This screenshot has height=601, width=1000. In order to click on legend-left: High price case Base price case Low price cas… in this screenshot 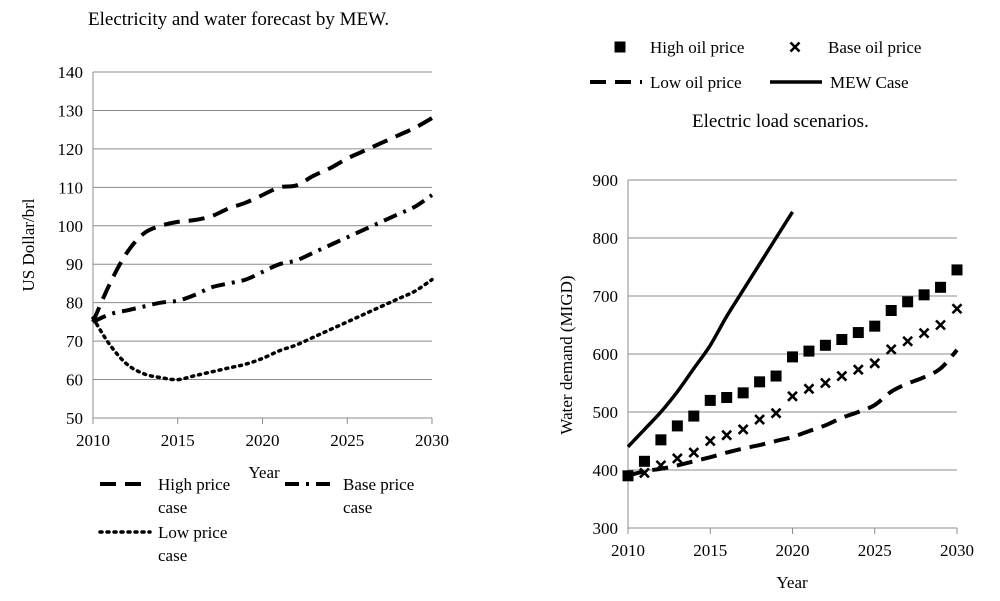, I will do `click(256, 520)`.